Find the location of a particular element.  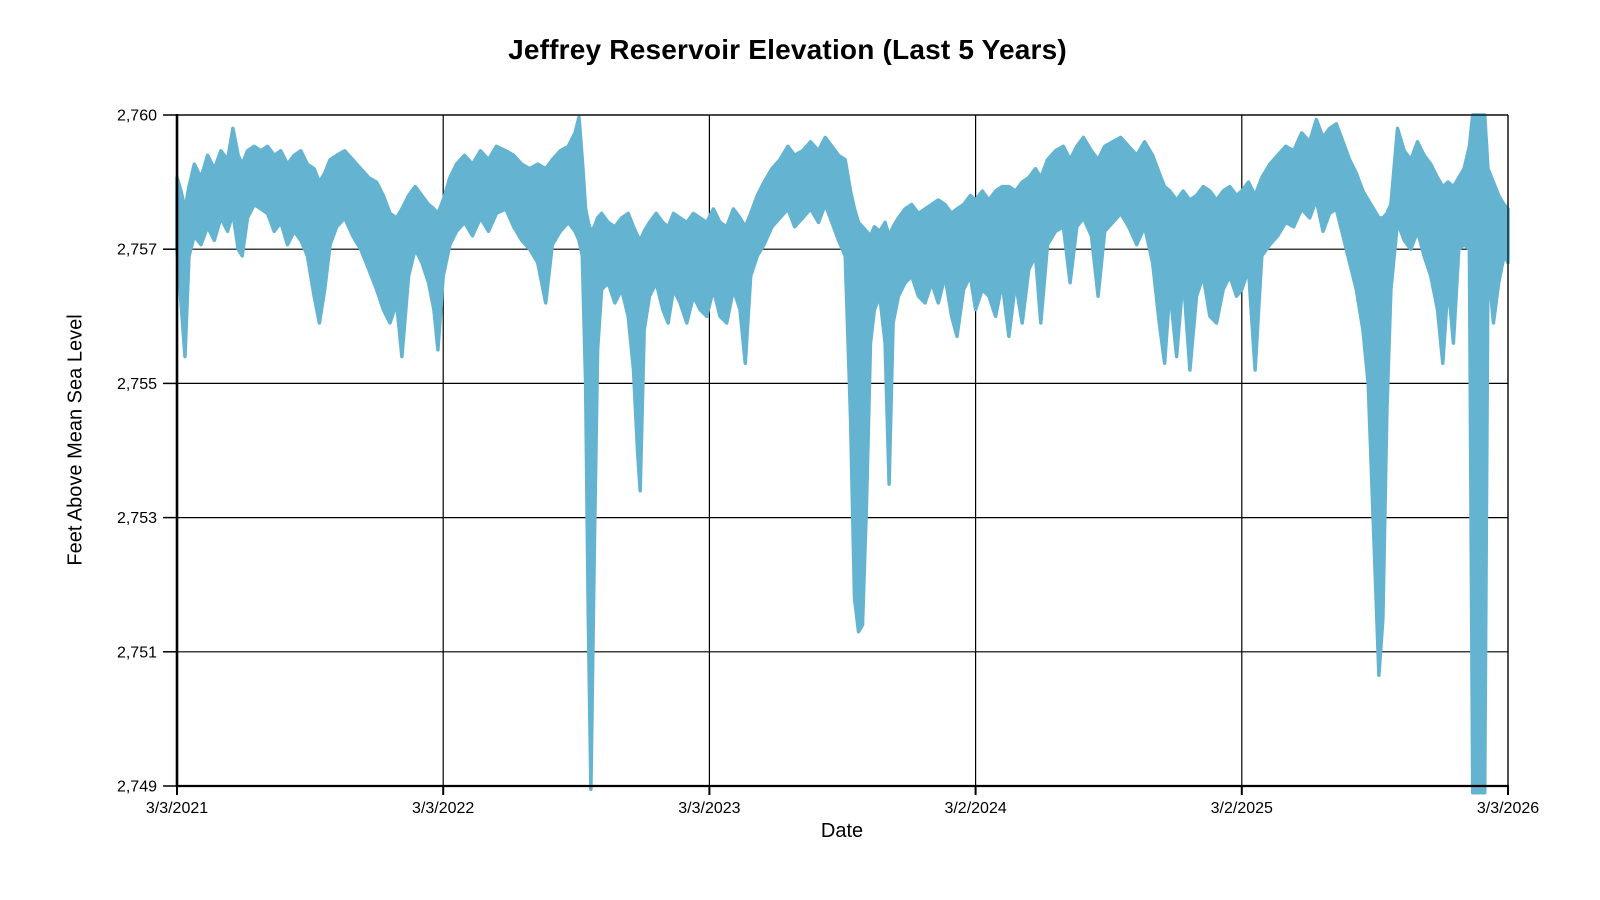

y-tick-label: 2,753 is located at coordinates (137, 518).